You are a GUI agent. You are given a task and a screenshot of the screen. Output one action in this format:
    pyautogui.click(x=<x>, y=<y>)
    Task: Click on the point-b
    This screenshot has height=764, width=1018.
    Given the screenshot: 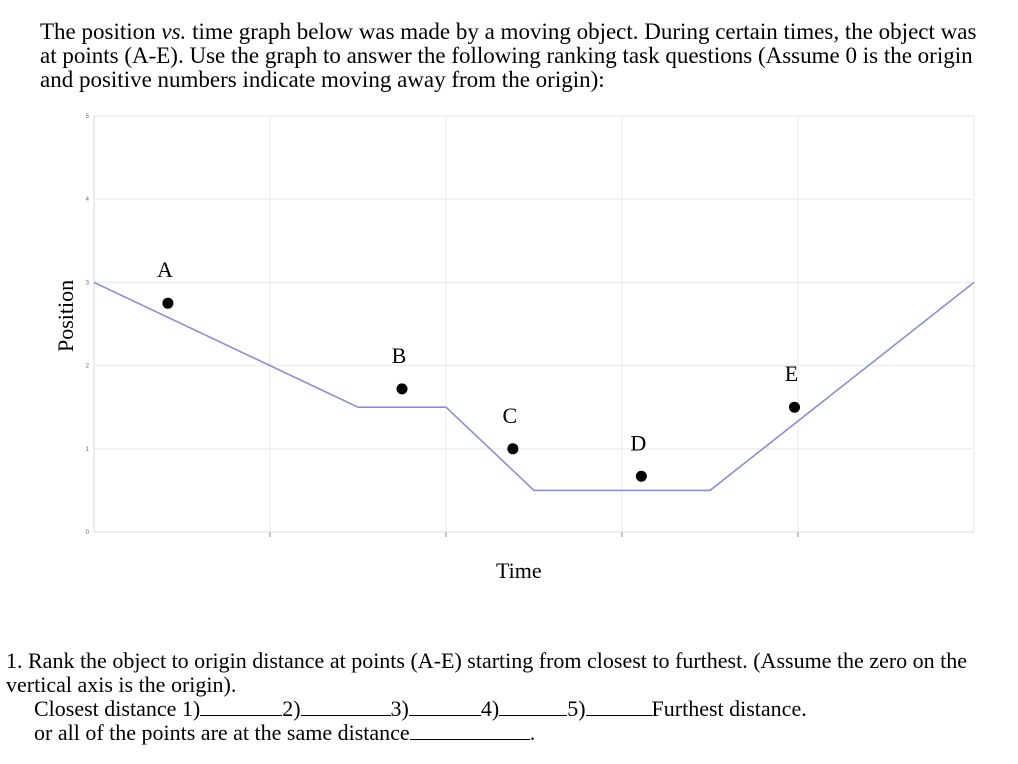 What is the action you would take?
    pyautogui.click(x=402, y=389)
    